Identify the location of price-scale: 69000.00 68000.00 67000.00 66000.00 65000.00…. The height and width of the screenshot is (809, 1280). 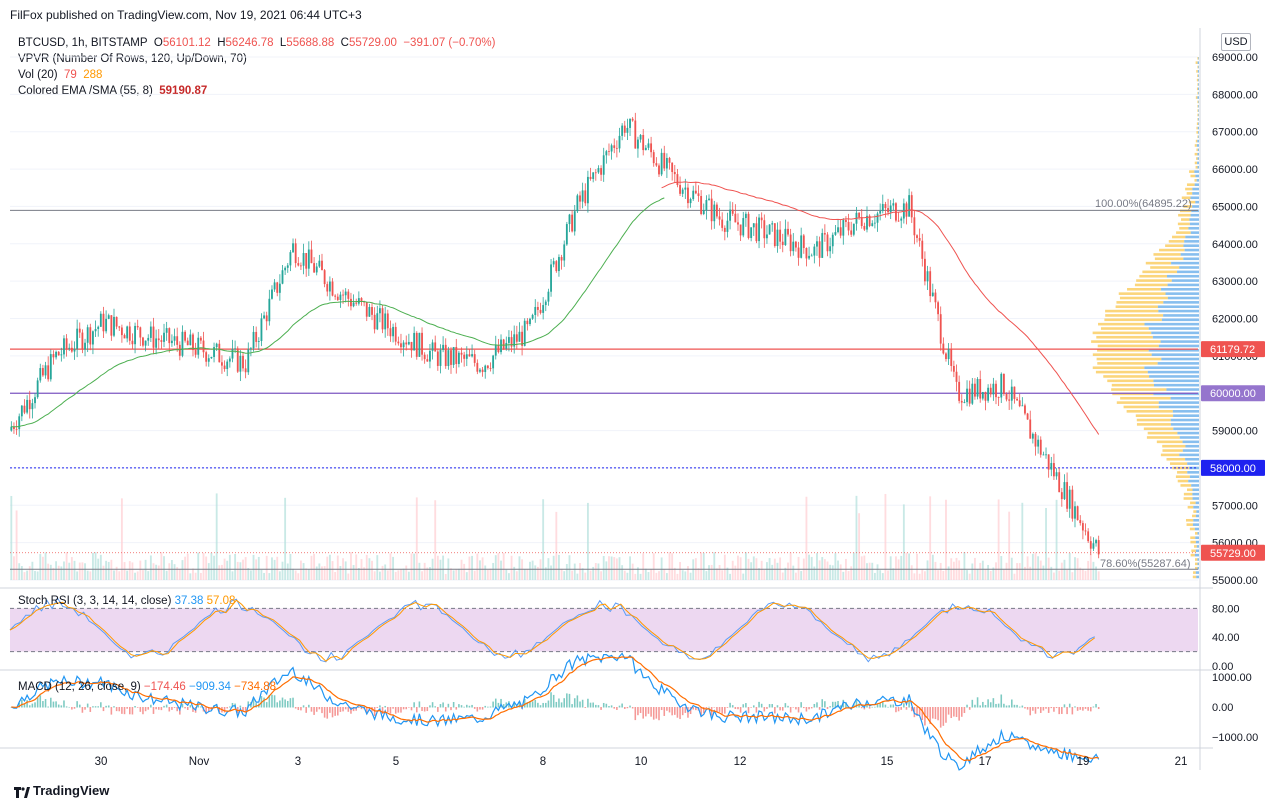
(1233, 319).